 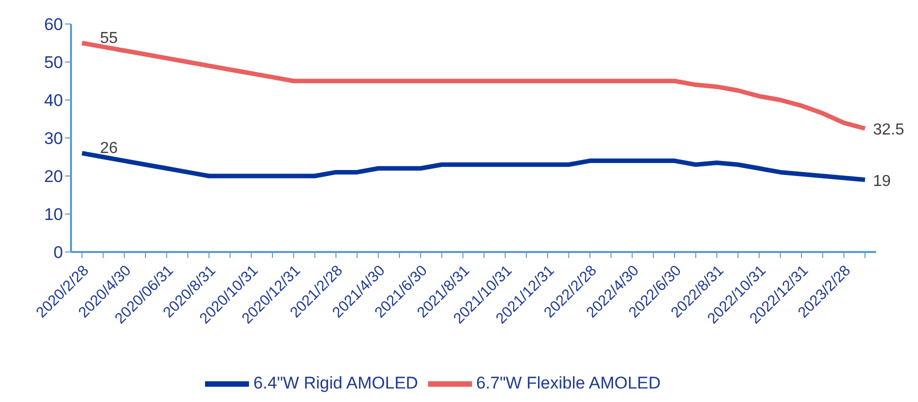 I want to click on data-label: 32.5, so click(x=888, y=130).